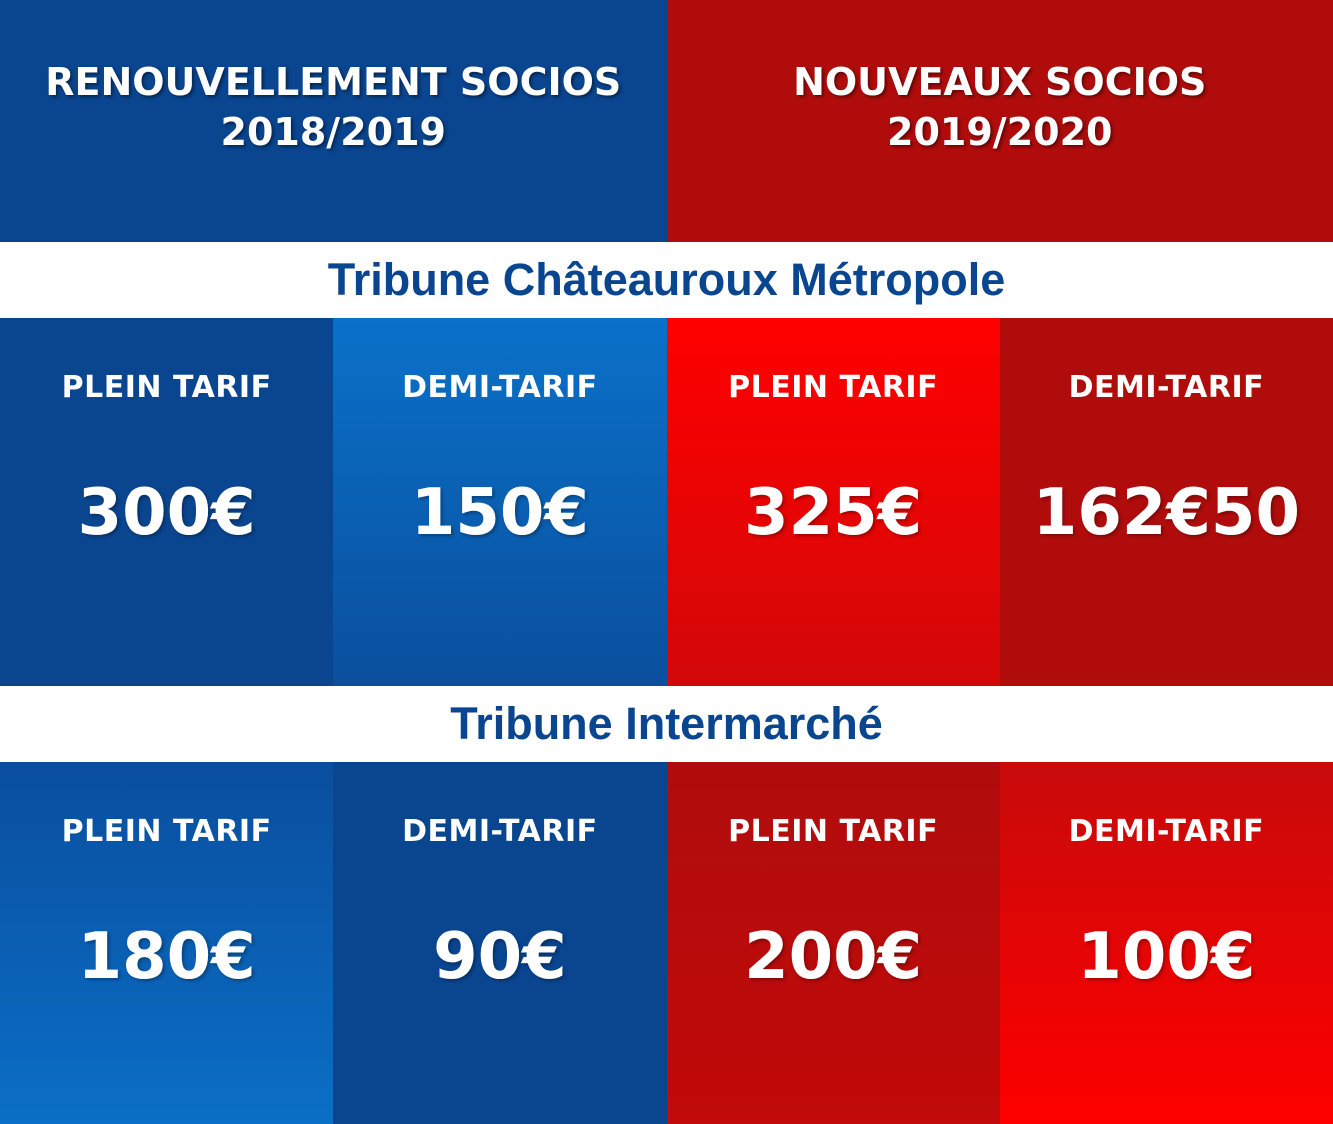 The width and height of the screenshot is (1333, 1124). Describe the element at coordinates (666, 280) in the screenshot. I see `section-title-chateauroux: Tribune Châteauroux Métropole` at that location.